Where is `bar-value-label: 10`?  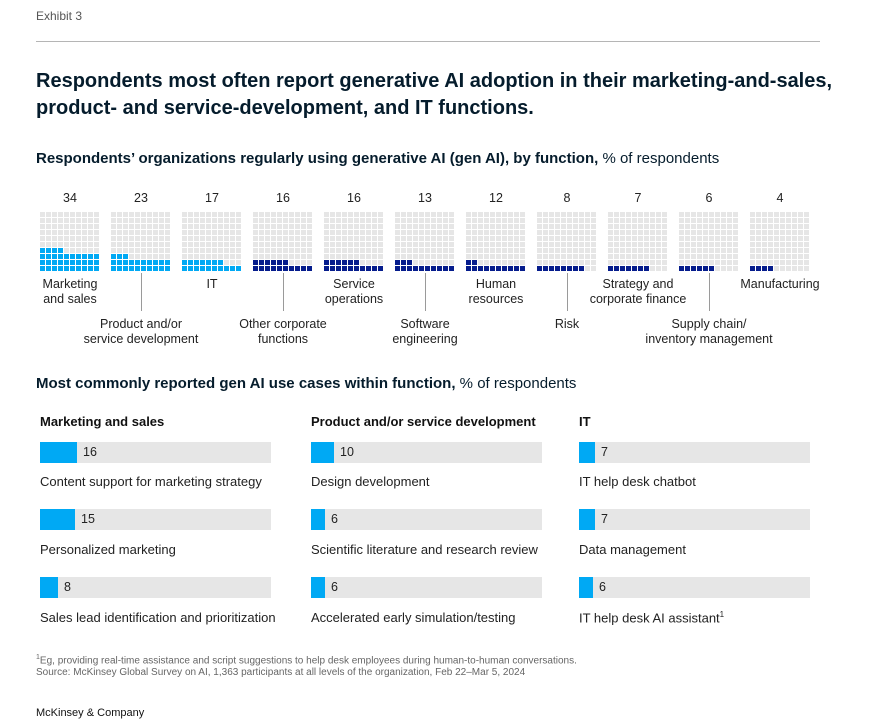 bar-value-label: 10 is located at coordinates (347, 452).